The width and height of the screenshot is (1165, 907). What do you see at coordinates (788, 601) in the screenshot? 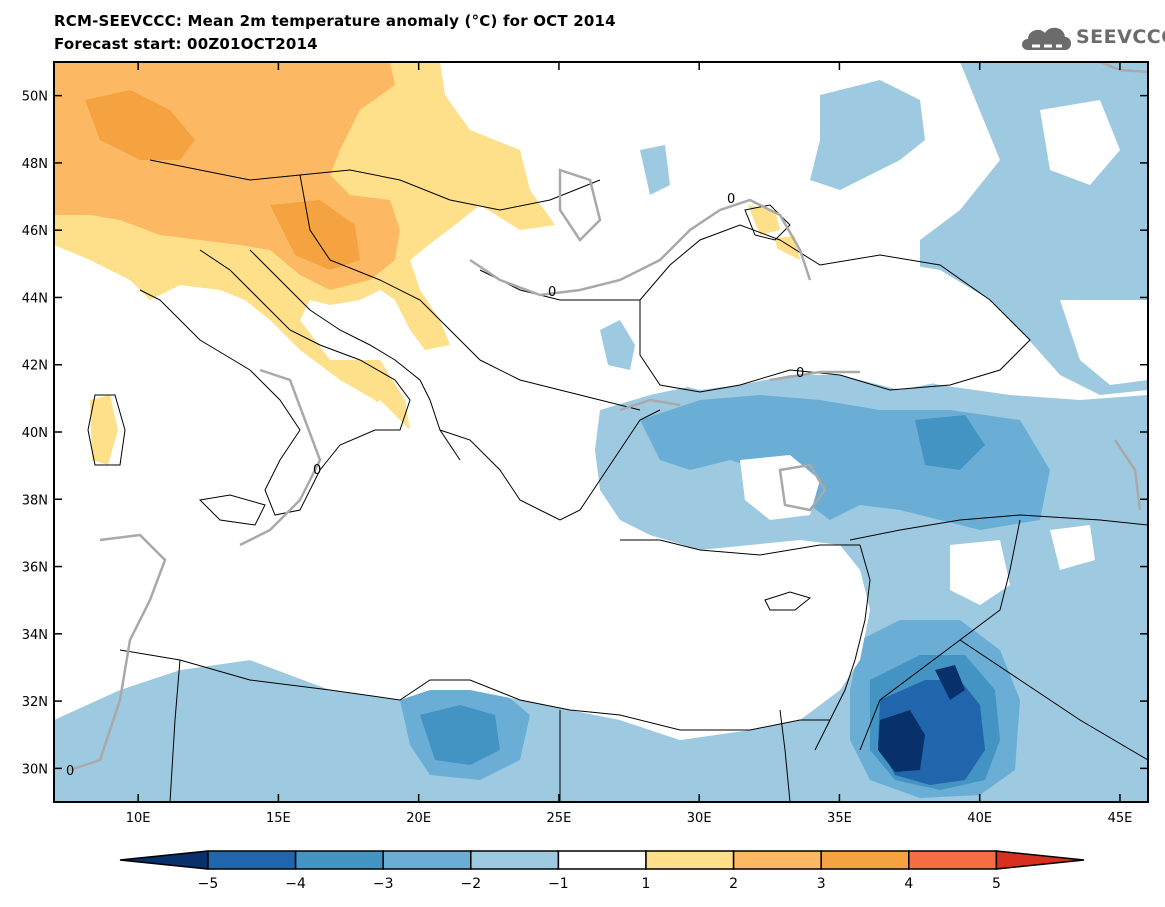
I see `cyprus-coast` at bounding box center [788, 601].